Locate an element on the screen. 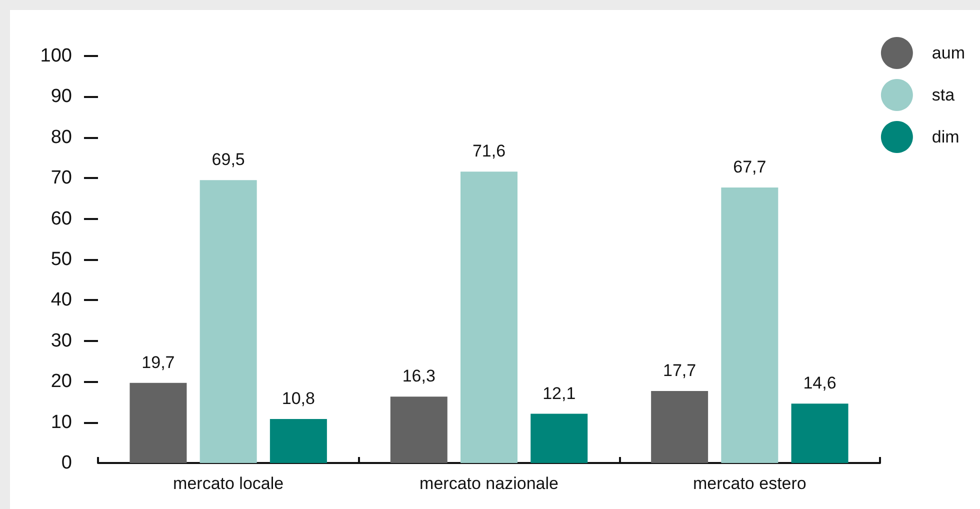 The width and height of the screenshot is (980, 509). x-tick-label: mercato estero is located at coordinates (749, 483).